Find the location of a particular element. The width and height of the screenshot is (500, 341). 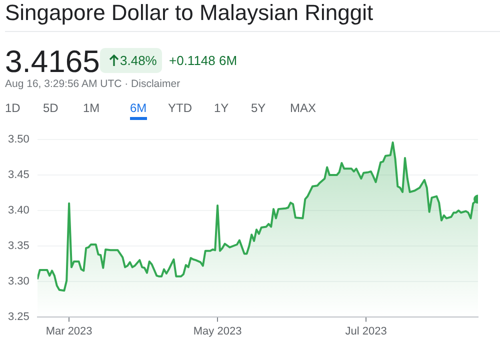

text: 1D is located at coordinates (12, 108).